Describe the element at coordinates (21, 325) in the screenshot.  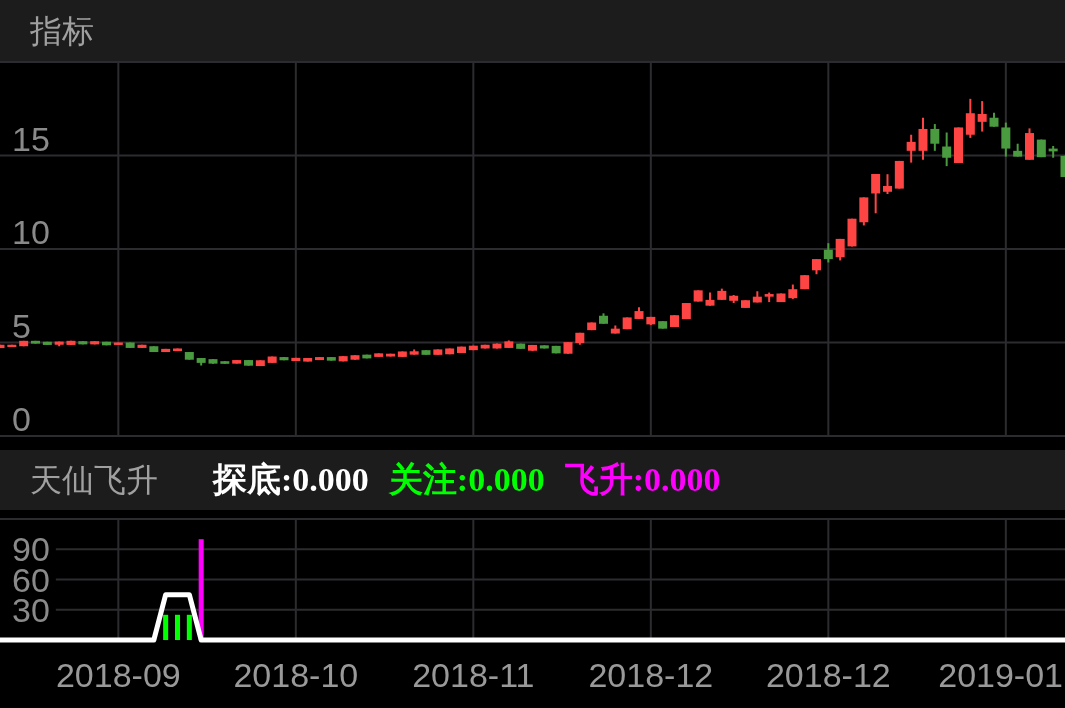
I see `y-tick-label: 5` at that location.